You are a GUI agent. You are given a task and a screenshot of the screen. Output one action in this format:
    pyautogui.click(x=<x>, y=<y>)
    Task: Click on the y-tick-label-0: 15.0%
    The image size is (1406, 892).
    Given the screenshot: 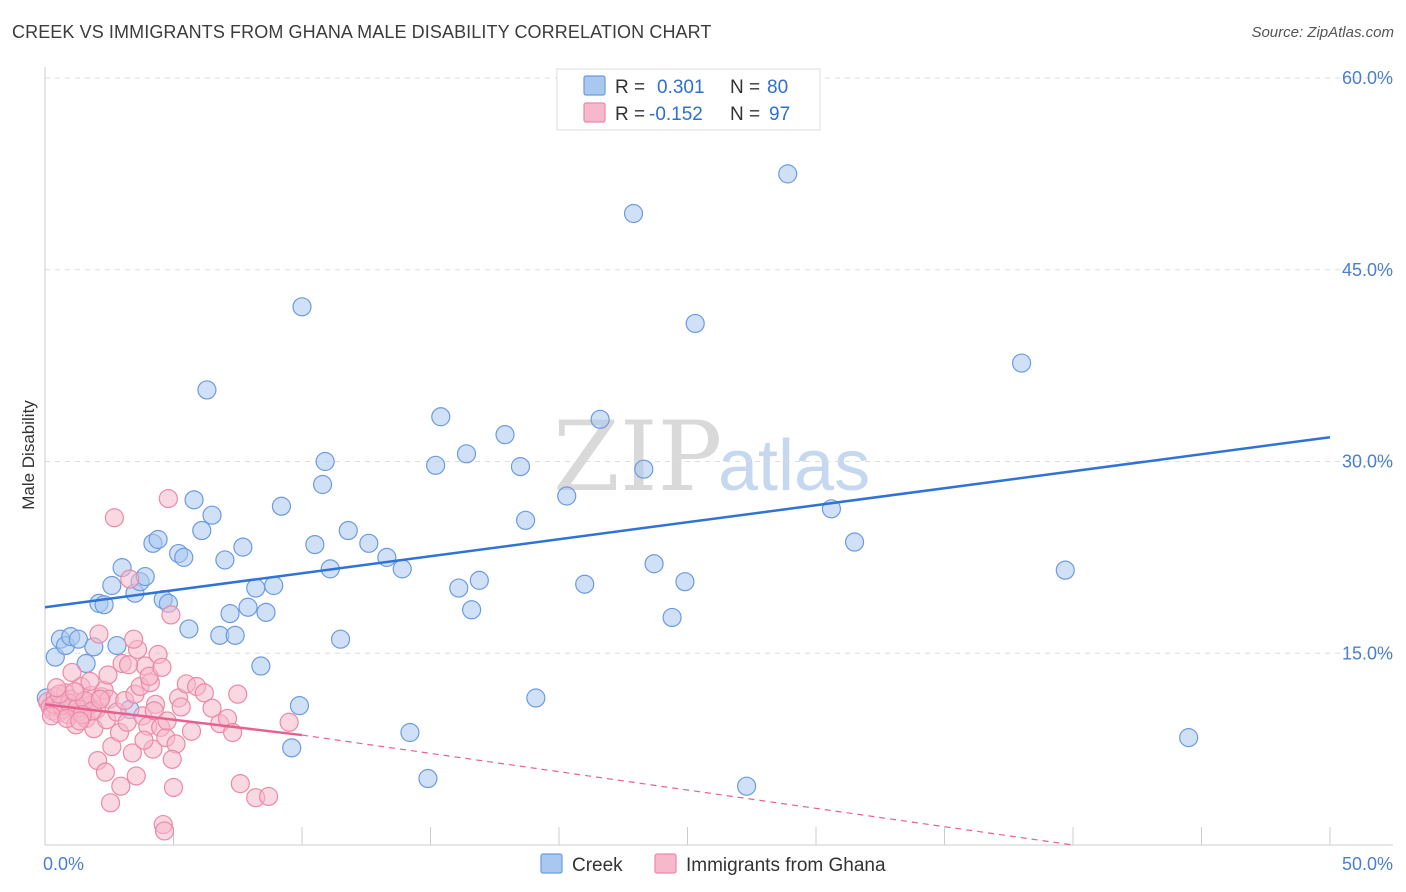 What is the action you would take?
    pyautogui.click(x=1367, y=653)
    